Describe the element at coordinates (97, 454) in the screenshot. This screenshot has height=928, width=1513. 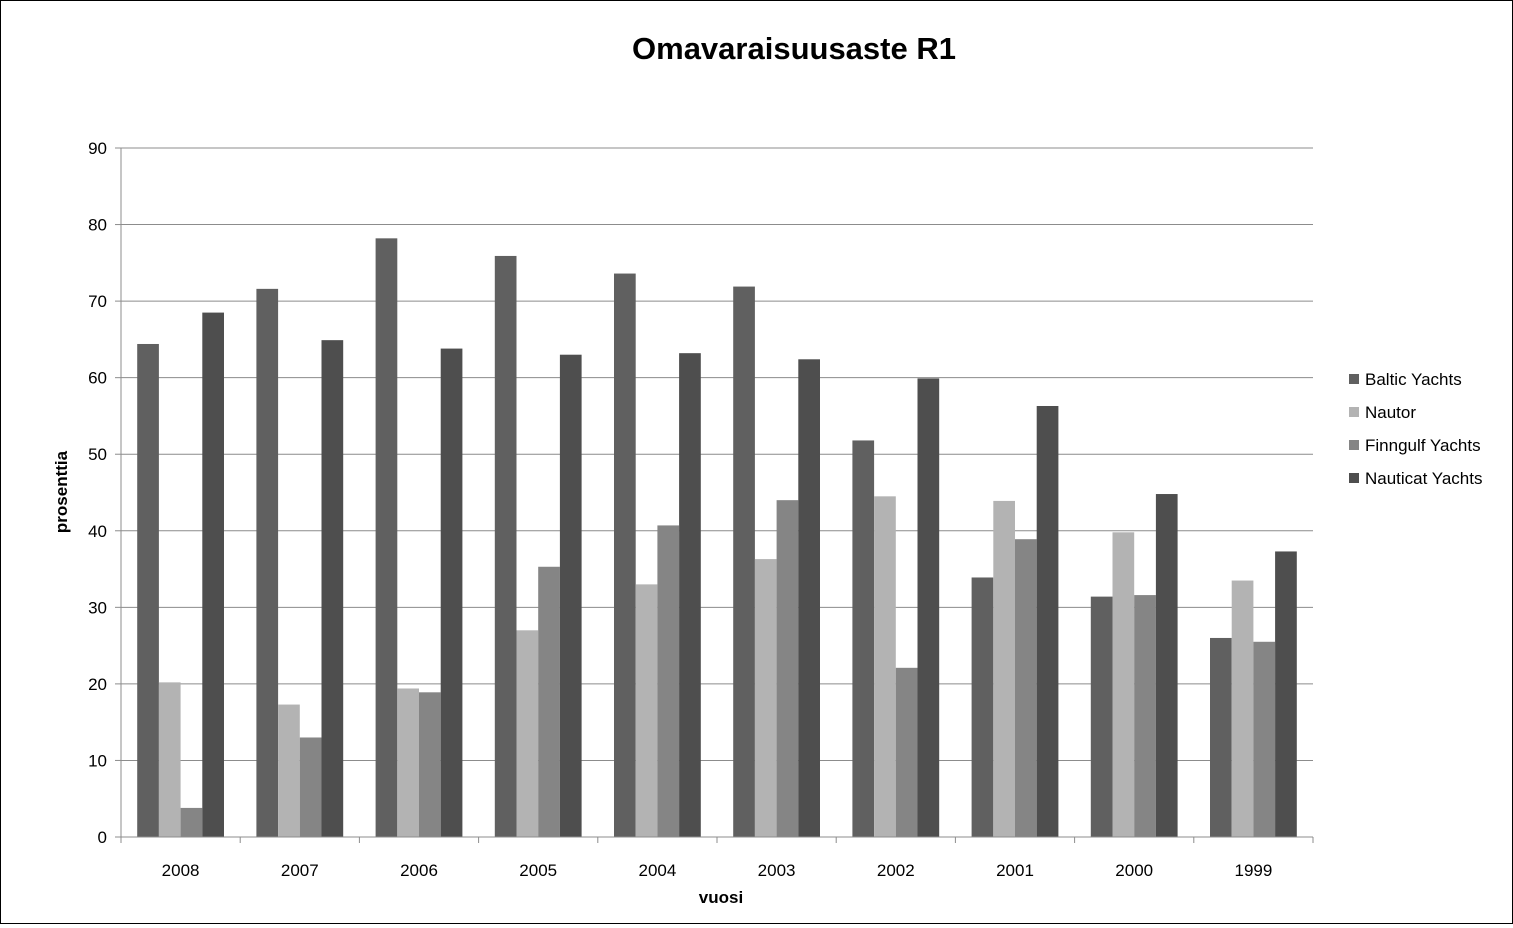
I see `y-tick-label: 50` at that location.